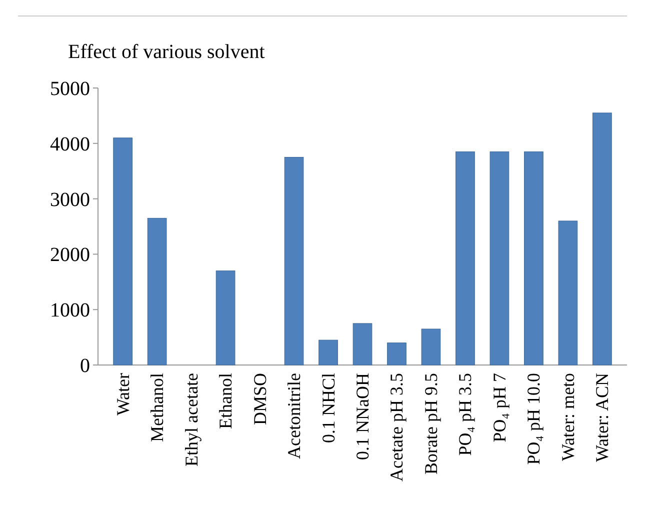  Describe the element at coordinates (70, 89) in the screenshot. I see `y-tick-label: 5000` at that location.